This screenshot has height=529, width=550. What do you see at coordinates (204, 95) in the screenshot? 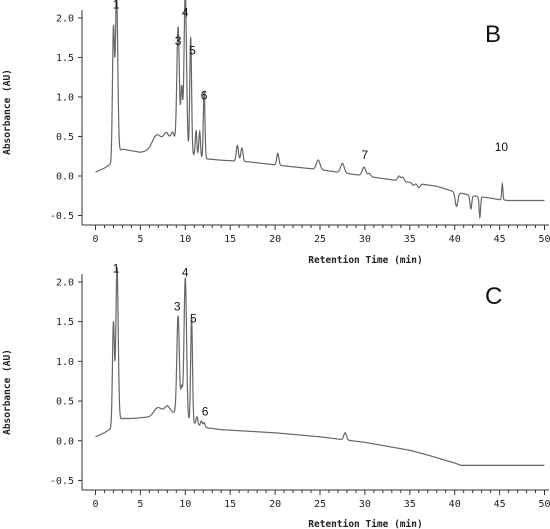
I see `panel-b-peak-label: 6` at bounding box center [204, 95].